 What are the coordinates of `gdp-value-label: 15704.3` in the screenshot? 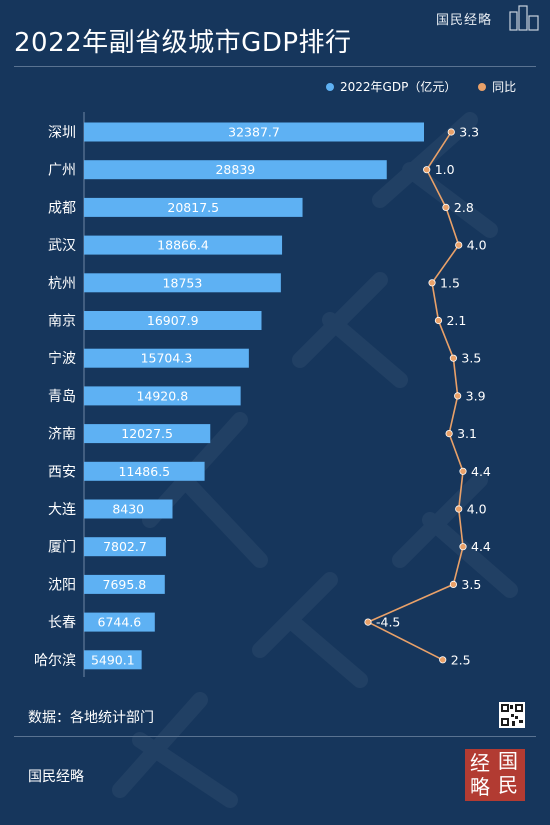 It's located at (167, 358).